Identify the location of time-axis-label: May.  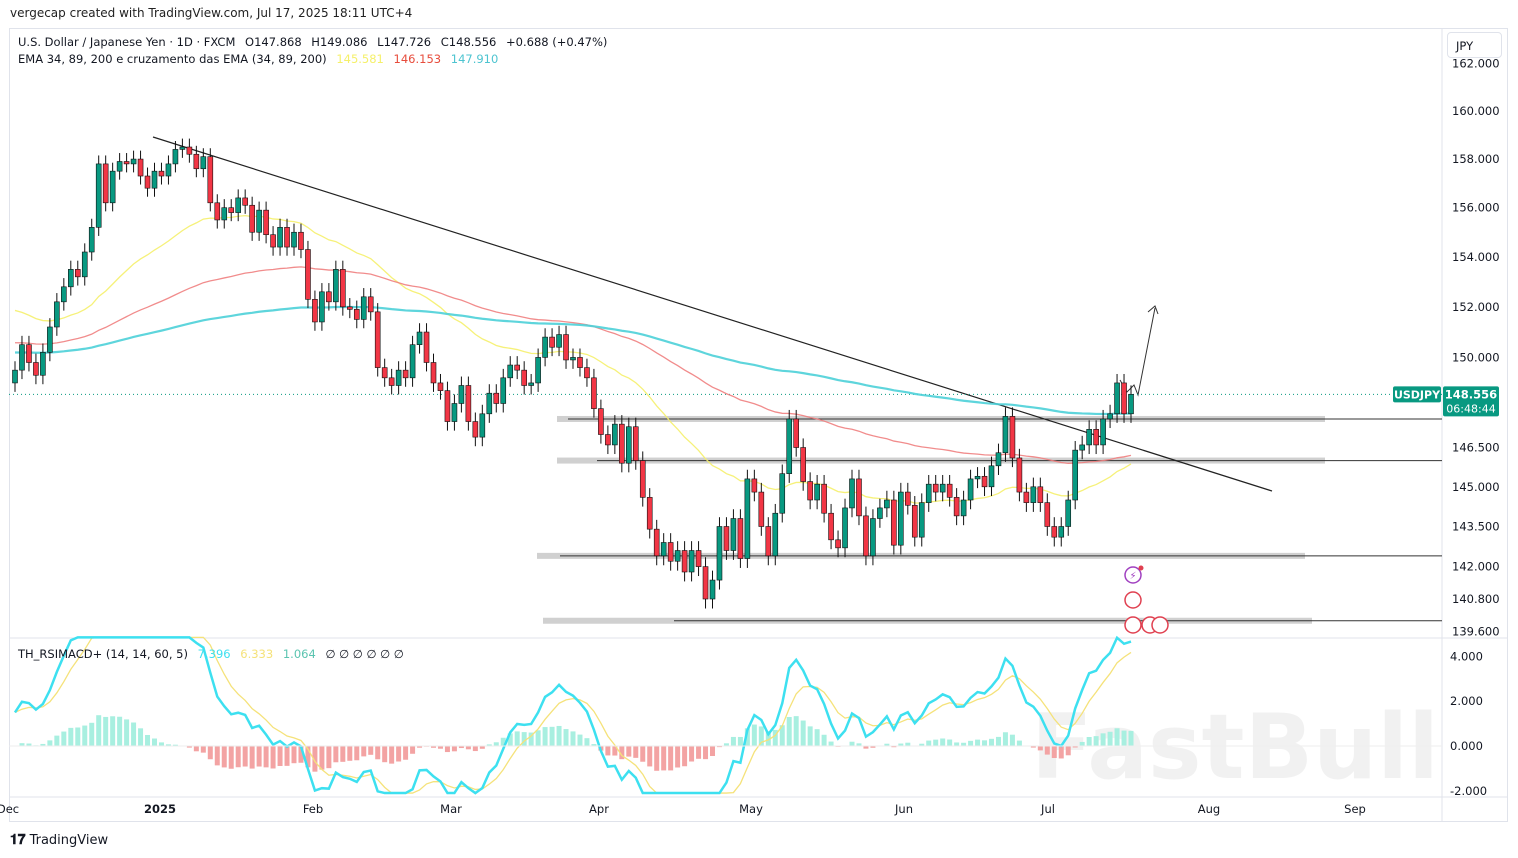
(751, 809).